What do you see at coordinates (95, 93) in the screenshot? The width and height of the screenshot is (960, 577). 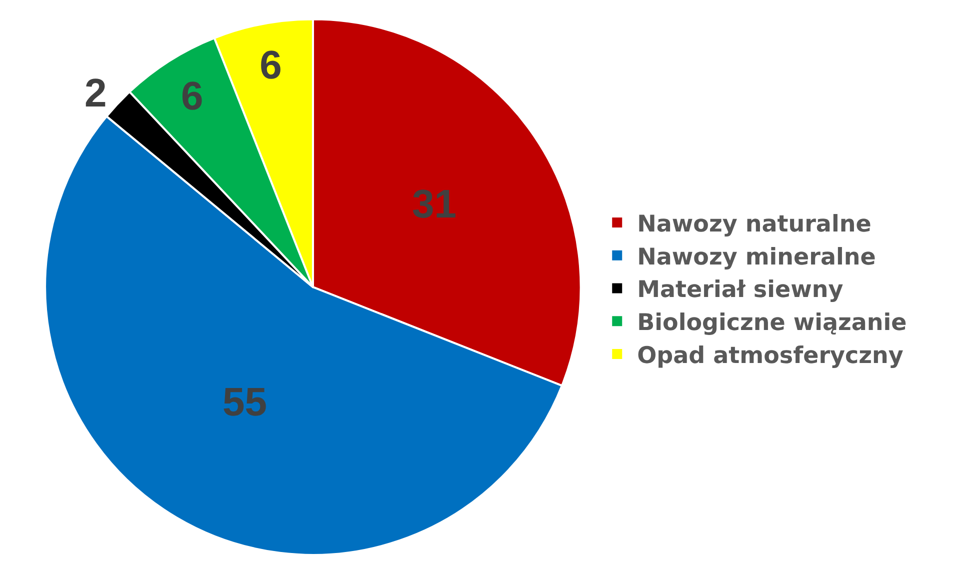 I see `data-label: 2` at bounding box center [95, 93].